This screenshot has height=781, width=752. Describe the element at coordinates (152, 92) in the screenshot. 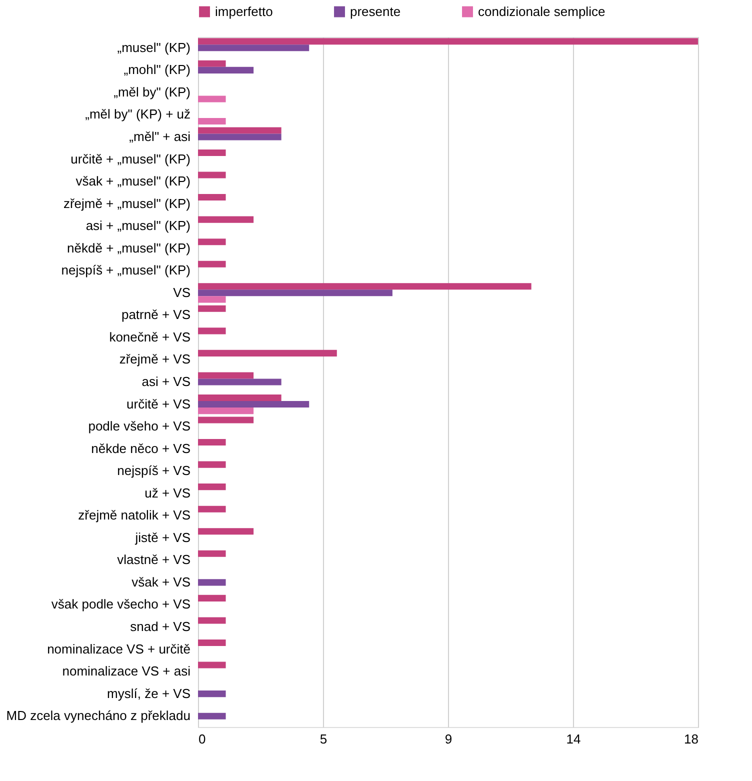

I see `y-tick-label: „měl by" (KP)` at that location.